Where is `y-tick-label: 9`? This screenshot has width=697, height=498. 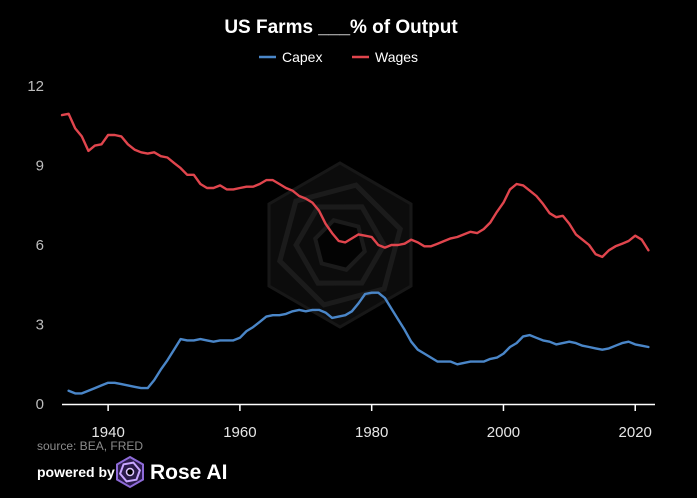 y-tick-label: 9 is located at coordinates (40, 166).